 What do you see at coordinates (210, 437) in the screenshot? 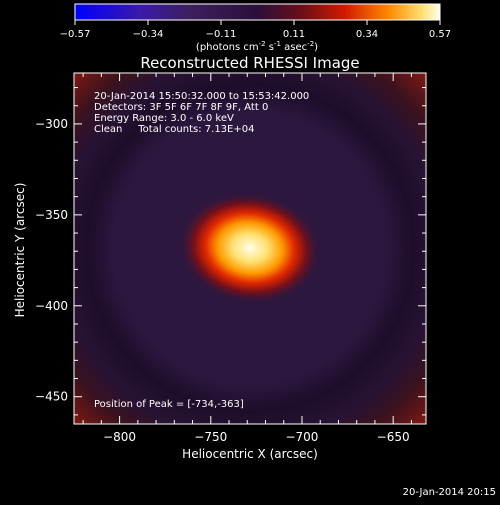
I see `x-tick-label: −750` at bounding box center [210, 437].